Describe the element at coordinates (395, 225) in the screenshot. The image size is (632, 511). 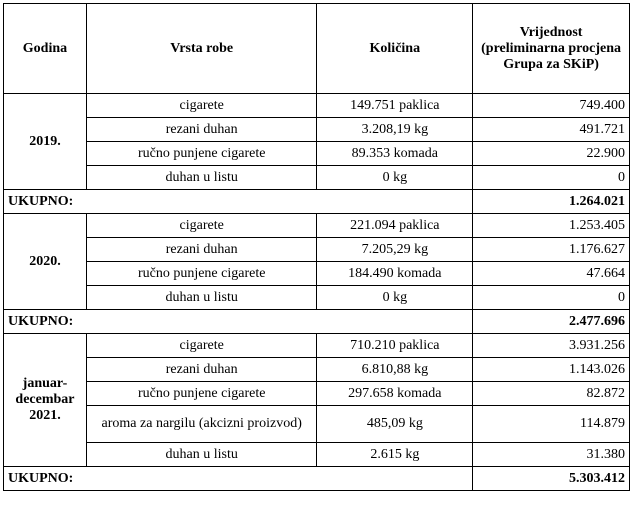
I see `quantity-cell: 221.094 paklica` at that location.